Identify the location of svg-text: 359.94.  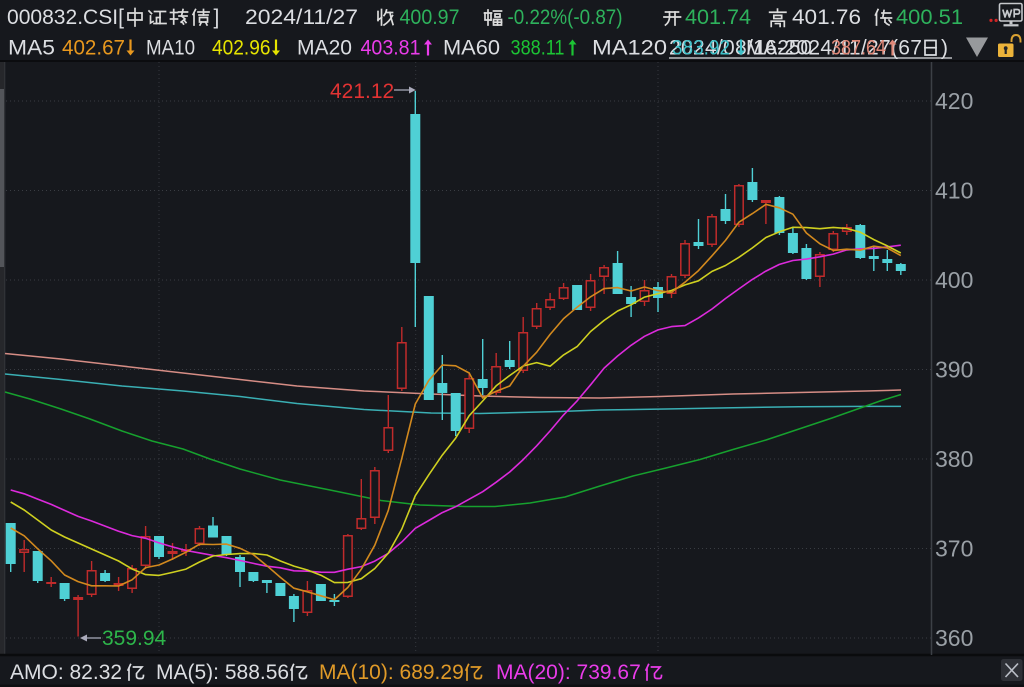
(134, 638).